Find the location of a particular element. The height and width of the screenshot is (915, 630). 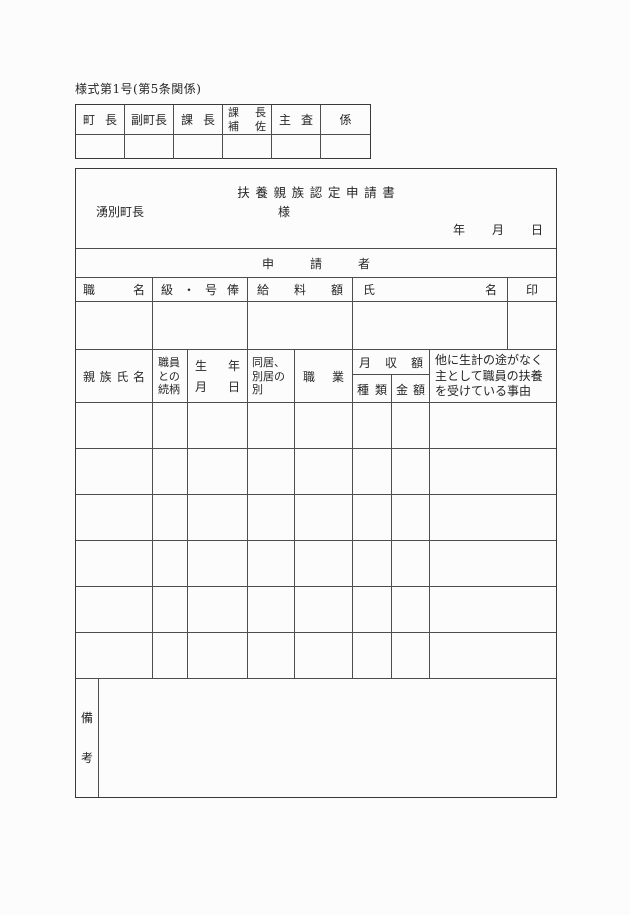

remarks-section: 備 考 is located at coordinates (316, 738).